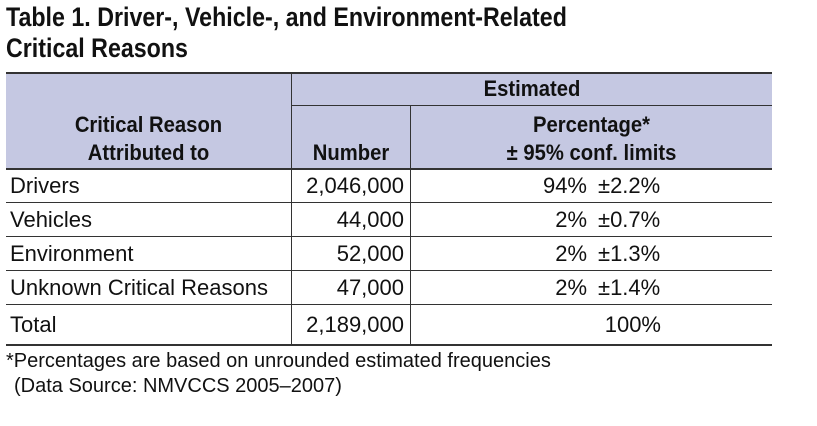  What do you see at coordinates (72, 253) in the screenshot?
I see `row-environment-reason: Environment` at bounding box center [72, 253].